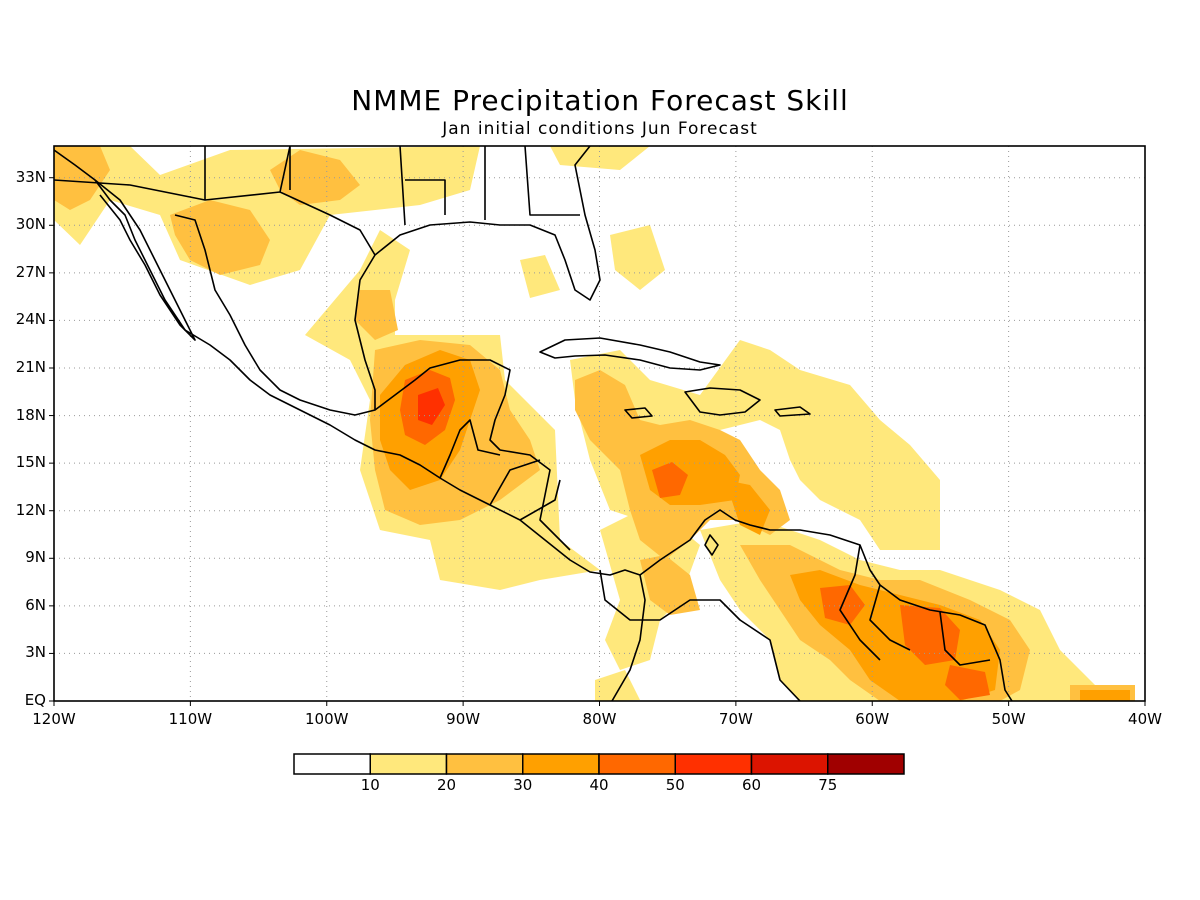 The image size is (1200, 900). Describe the element at coordinates (472, 455) in the screenshot. I see `coast-yucatan` at that location.